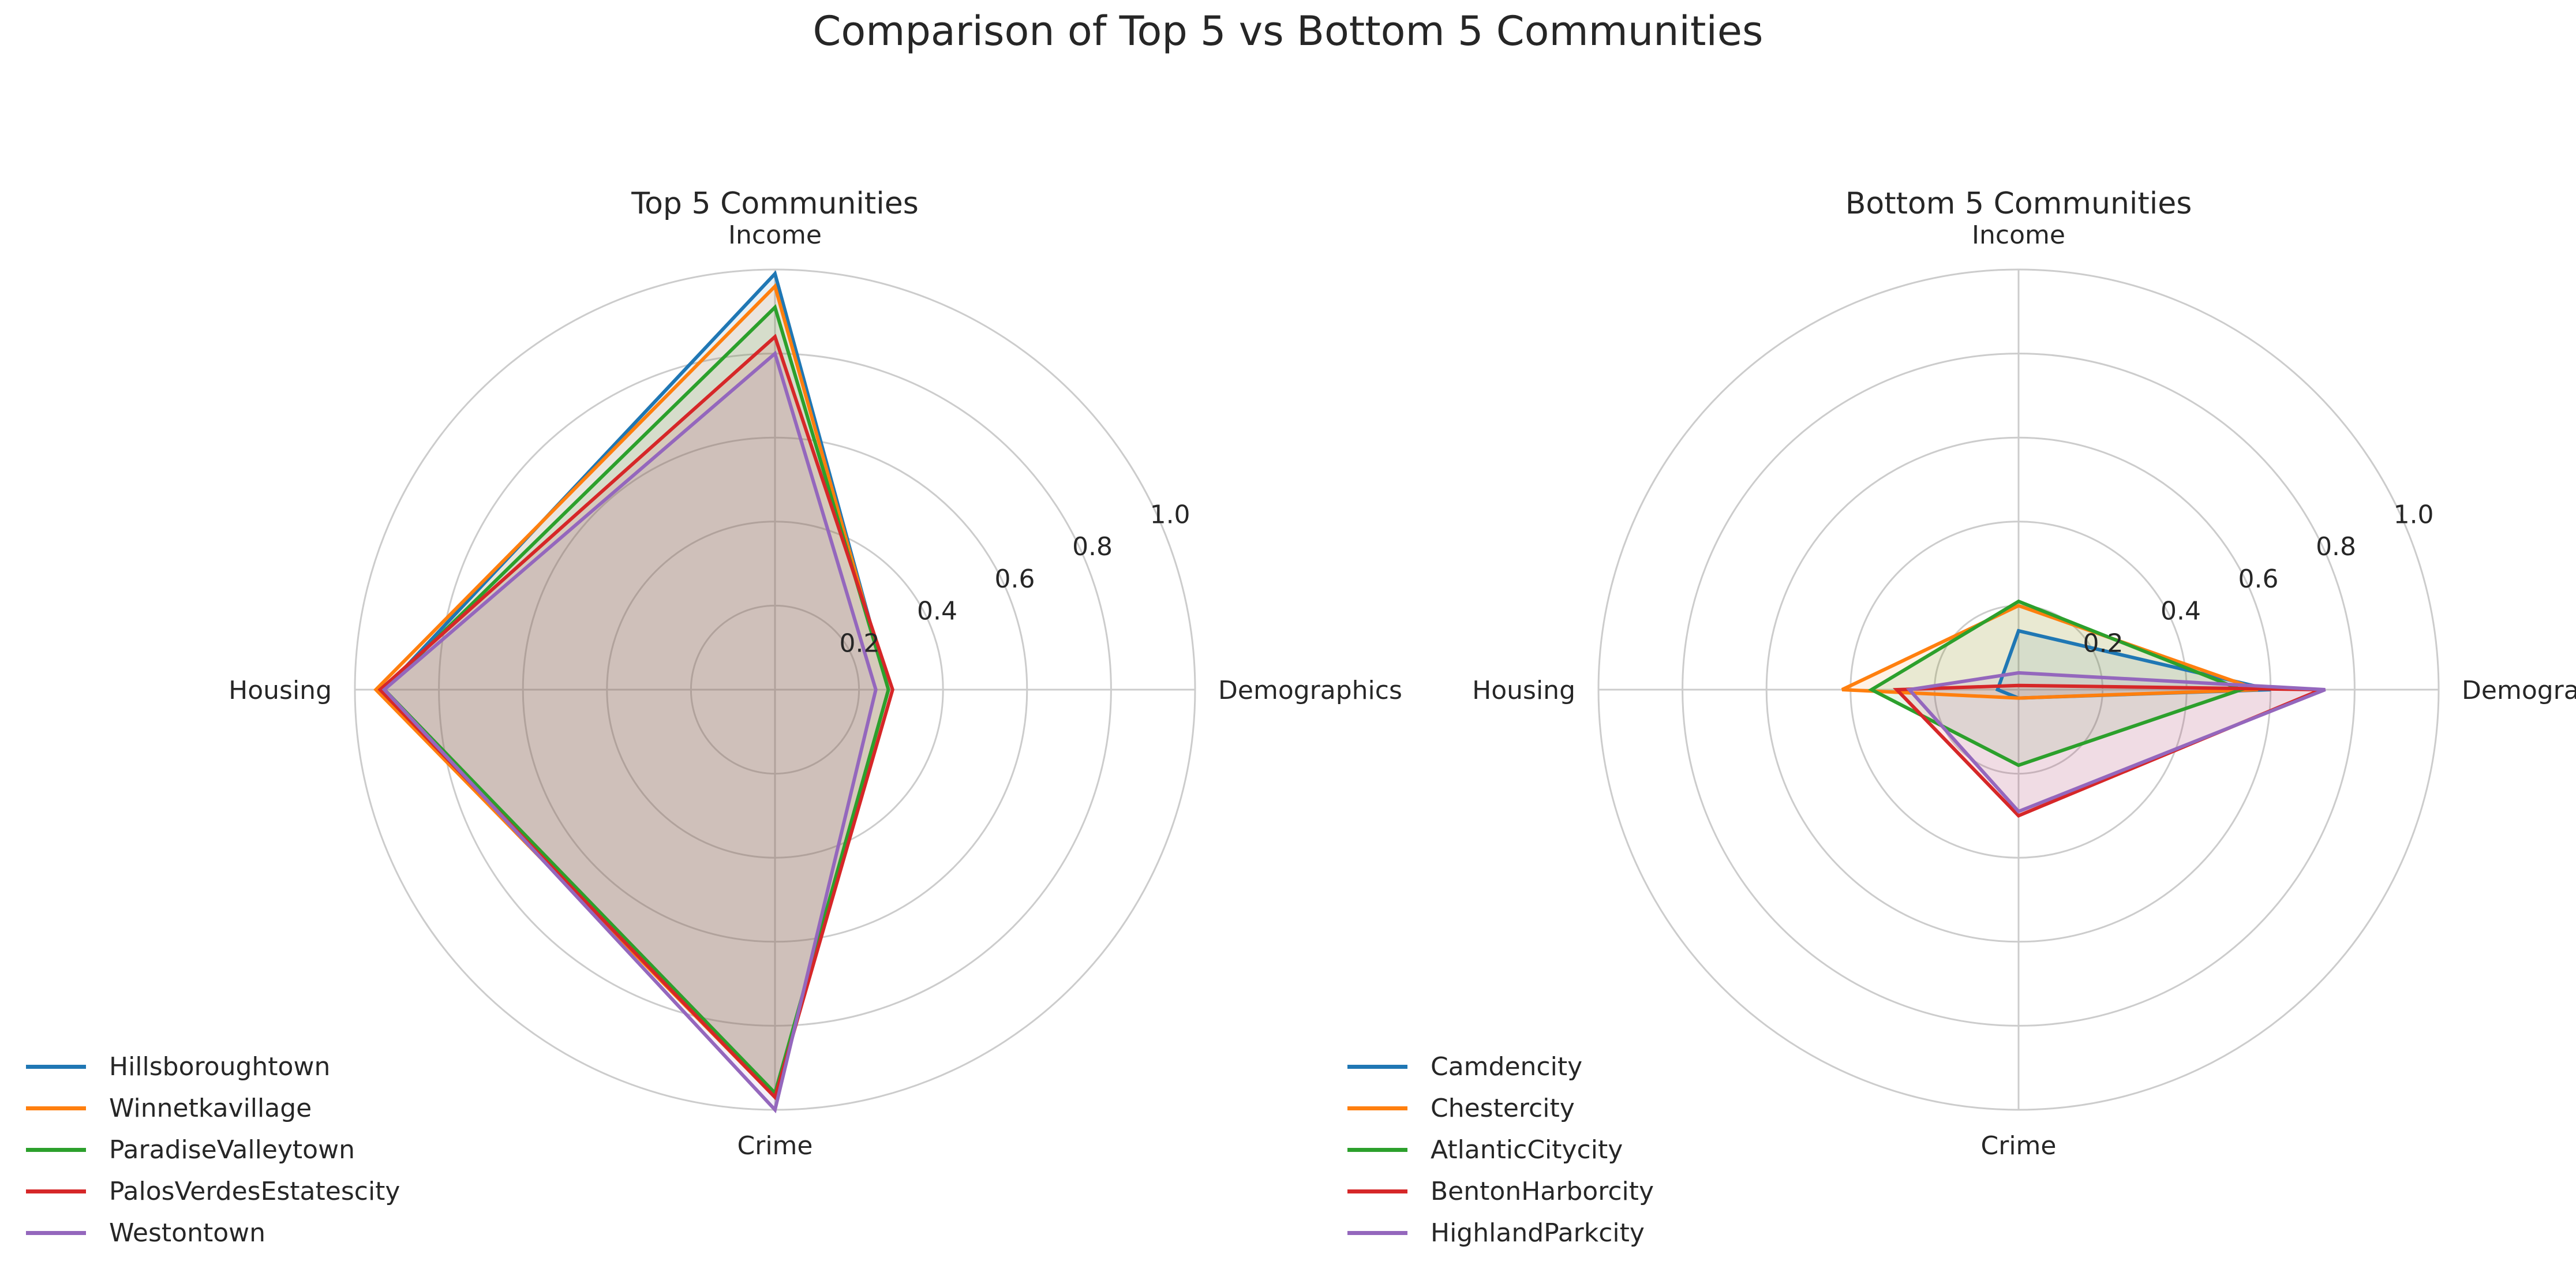  I want to click on legend-label: ParadiseValleytown, so click(232, 1150).